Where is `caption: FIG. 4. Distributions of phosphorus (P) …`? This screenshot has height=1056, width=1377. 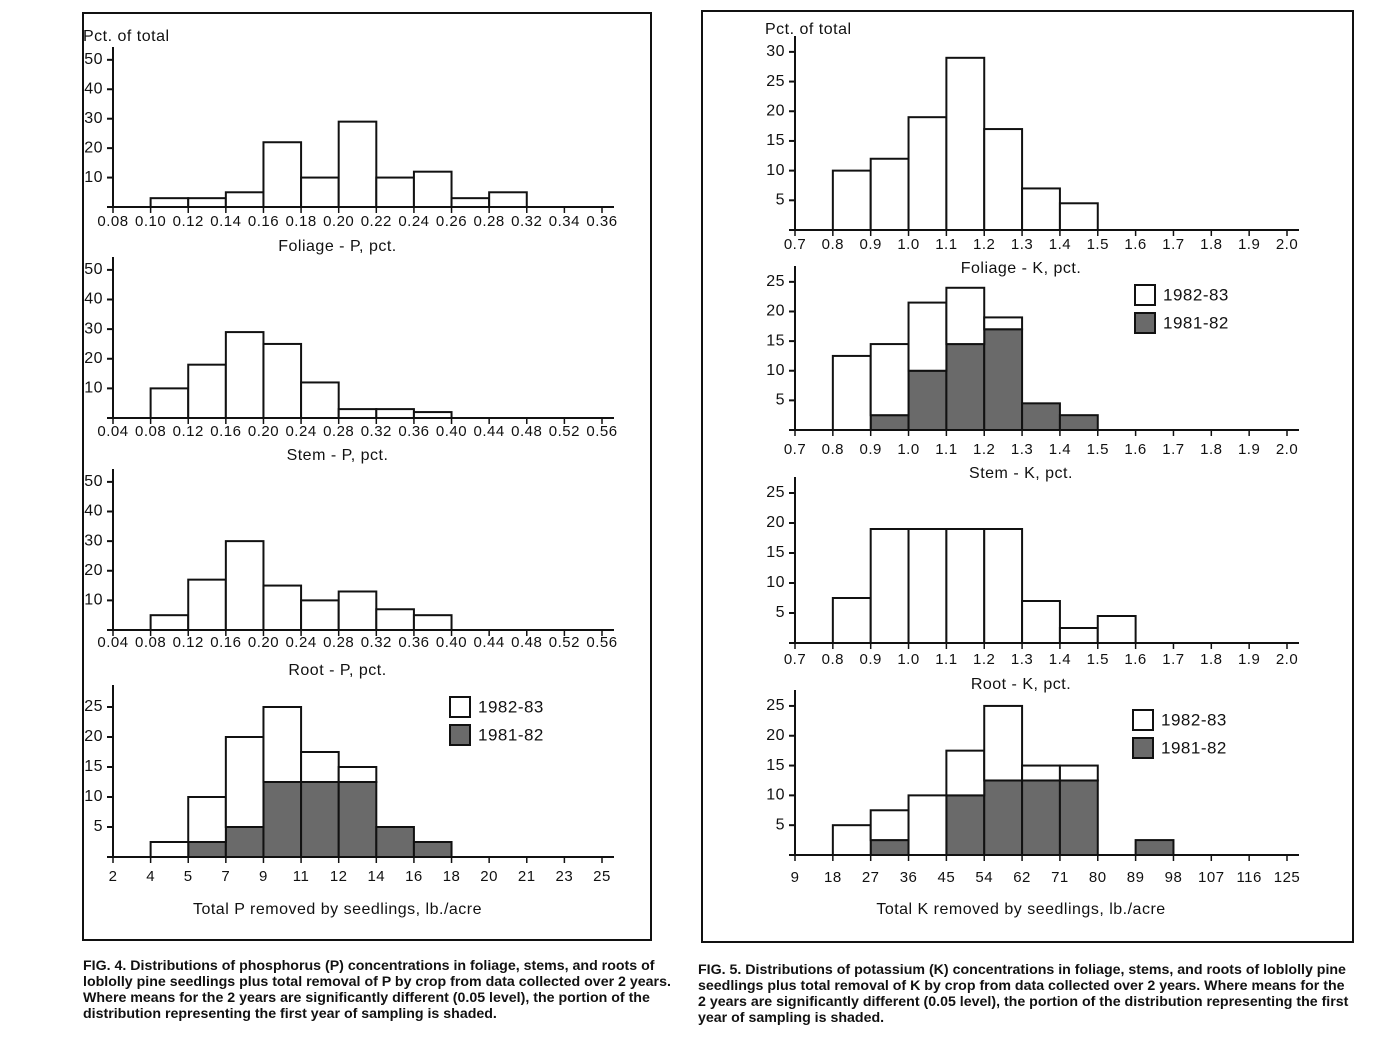
caption: FIG. 4. Distributions of phosphorus (P) … is located at coordinates (377, 990).